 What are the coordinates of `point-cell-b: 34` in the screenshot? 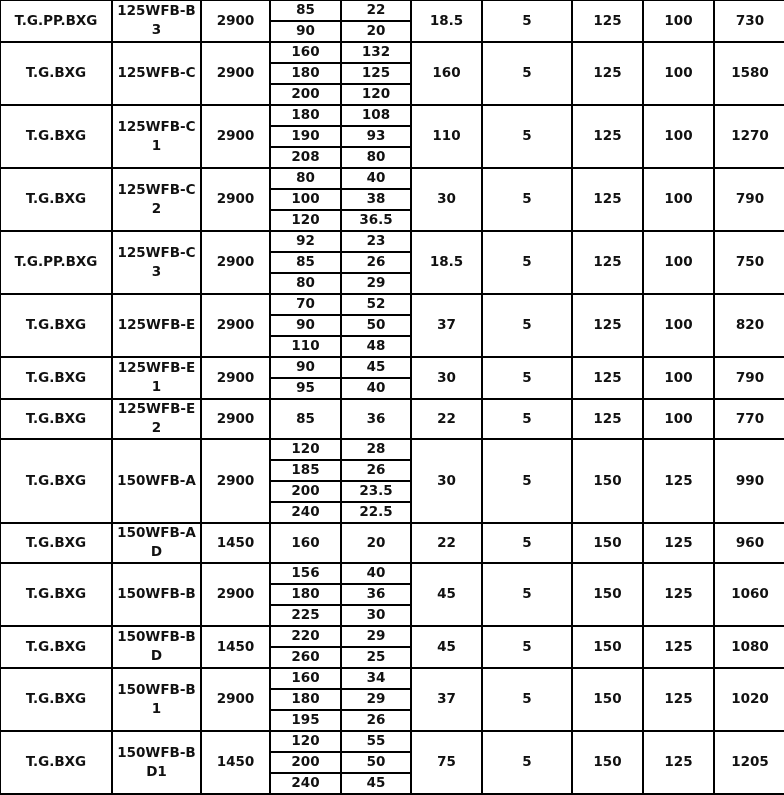 It's located at (376, 678).